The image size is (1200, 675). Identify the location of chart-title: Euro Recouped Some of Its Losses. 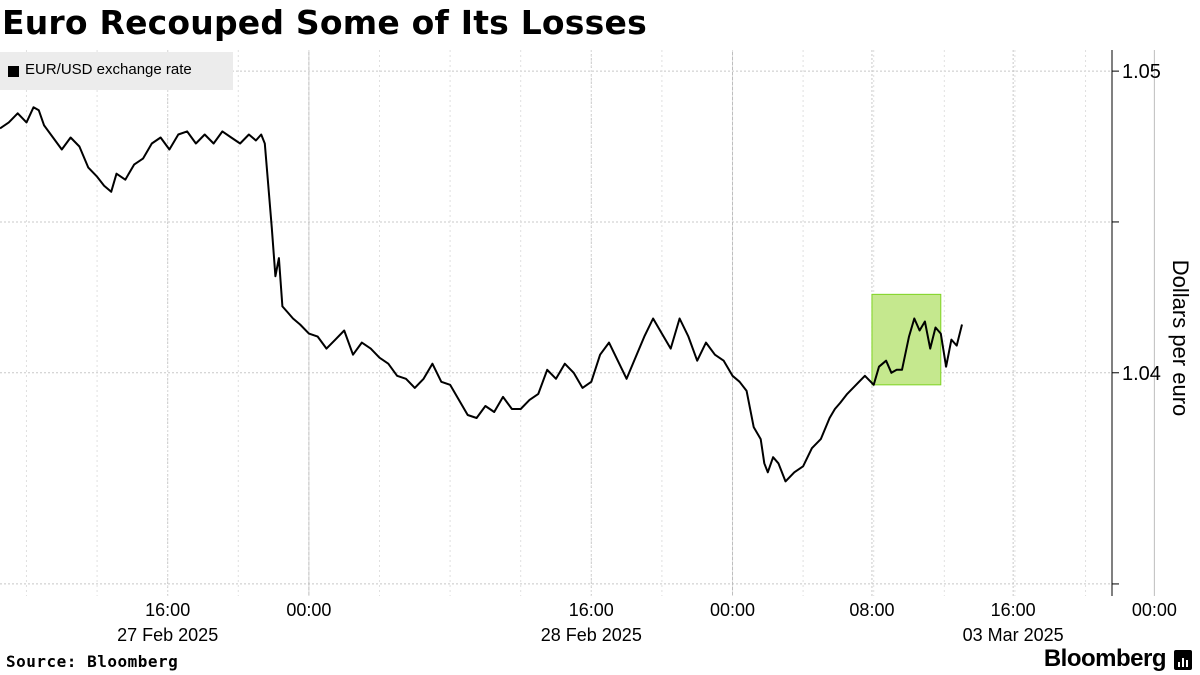
(324, 22).